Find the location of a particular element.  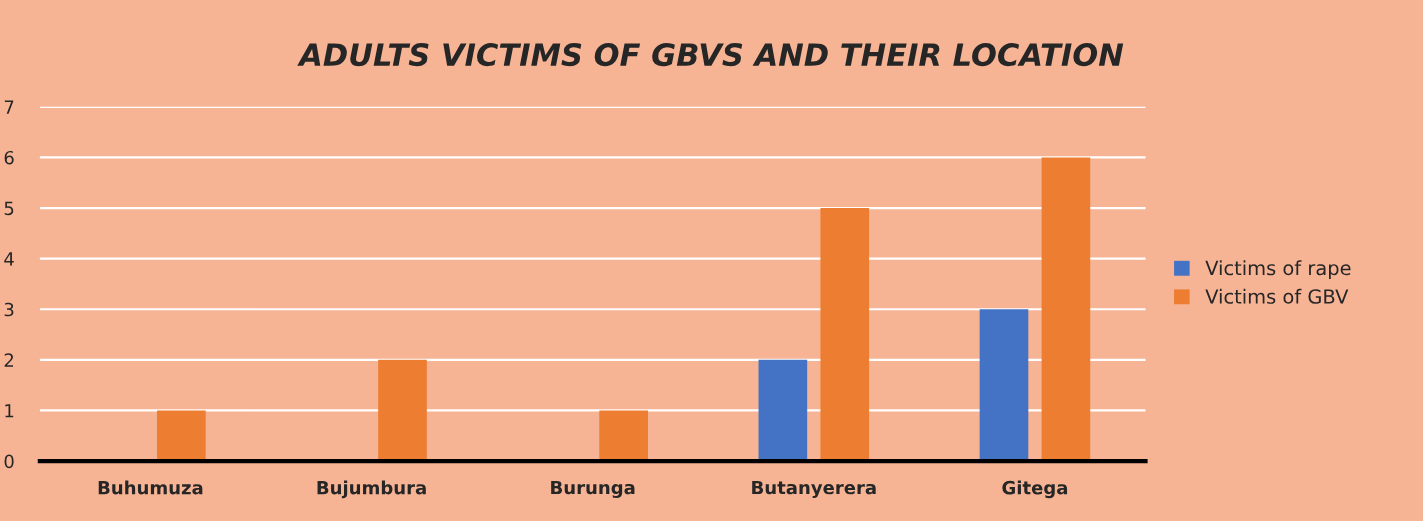

y-tick-label: 2 is located at coordinates (9, 360).